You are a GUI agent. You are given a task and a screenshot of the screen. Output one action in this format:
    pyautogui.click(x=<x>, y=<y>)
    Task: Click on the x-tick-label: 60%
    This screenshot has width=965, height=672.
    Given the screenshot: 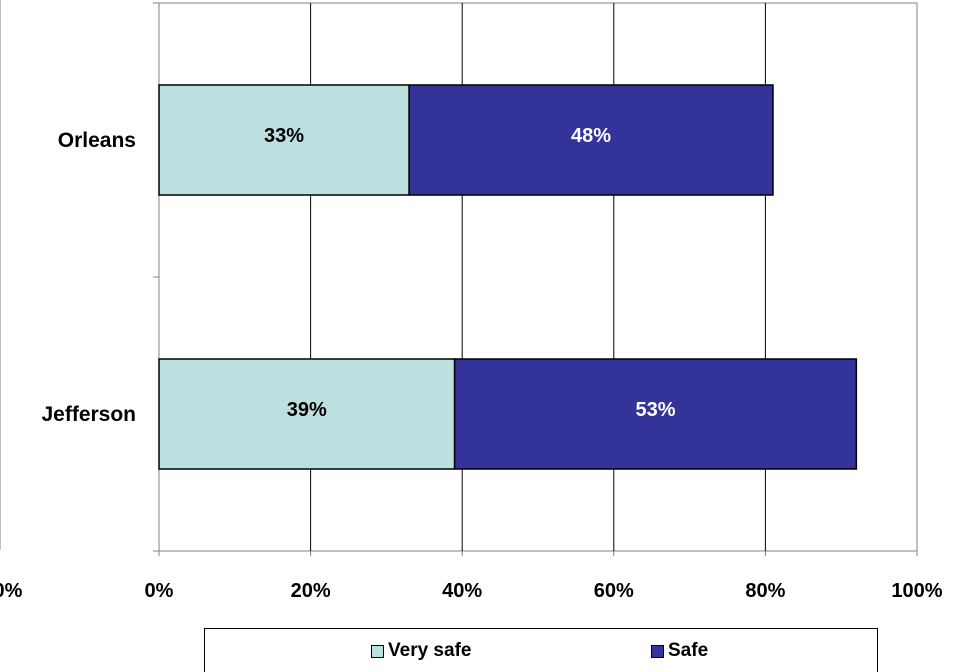 What is the action you would take?
    pyautogui.click(x=614, y=591)
    